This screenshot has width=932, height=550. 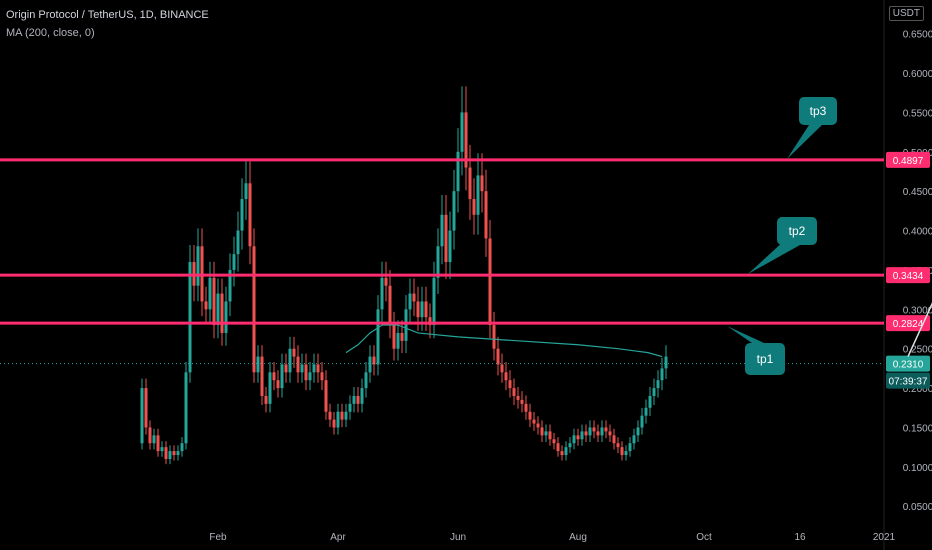 What do you see at coordinates (884, 537) in the screenshot?
I see `x-tick-label: 2021` at bounding box center [884, 537].